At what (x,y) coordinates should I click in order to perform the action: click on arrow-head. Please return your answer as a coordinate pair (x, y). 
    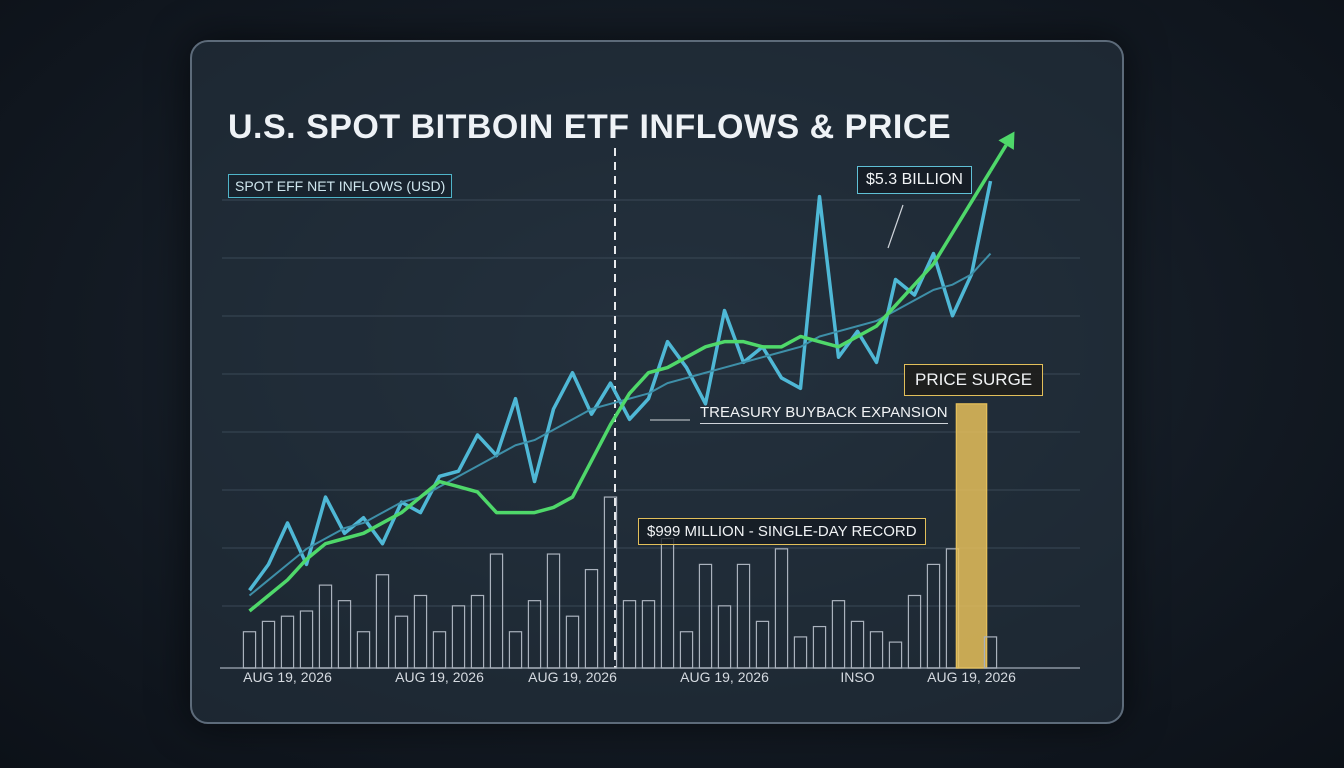
    Looking at the image, I should click on (1006, 140).